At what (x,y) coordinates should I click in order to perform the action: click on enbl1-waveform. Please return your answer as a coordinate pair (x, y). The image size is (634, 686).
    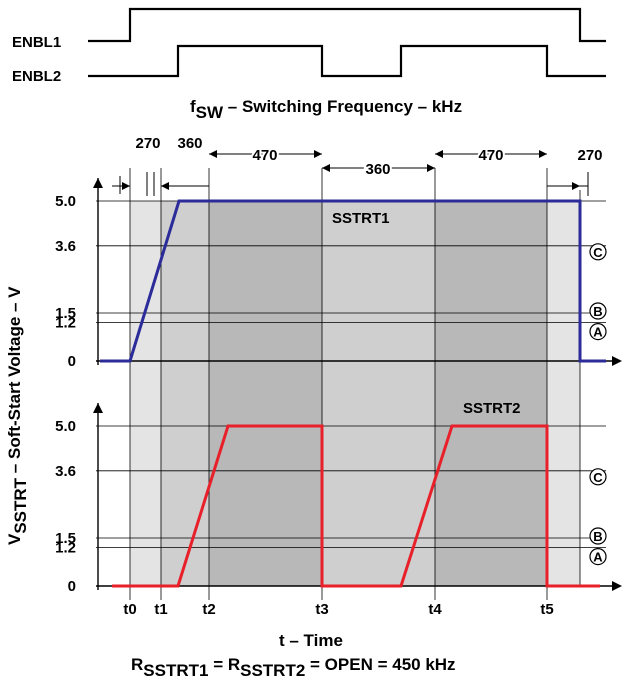
    Looking at the image, I should click on (347, 25).